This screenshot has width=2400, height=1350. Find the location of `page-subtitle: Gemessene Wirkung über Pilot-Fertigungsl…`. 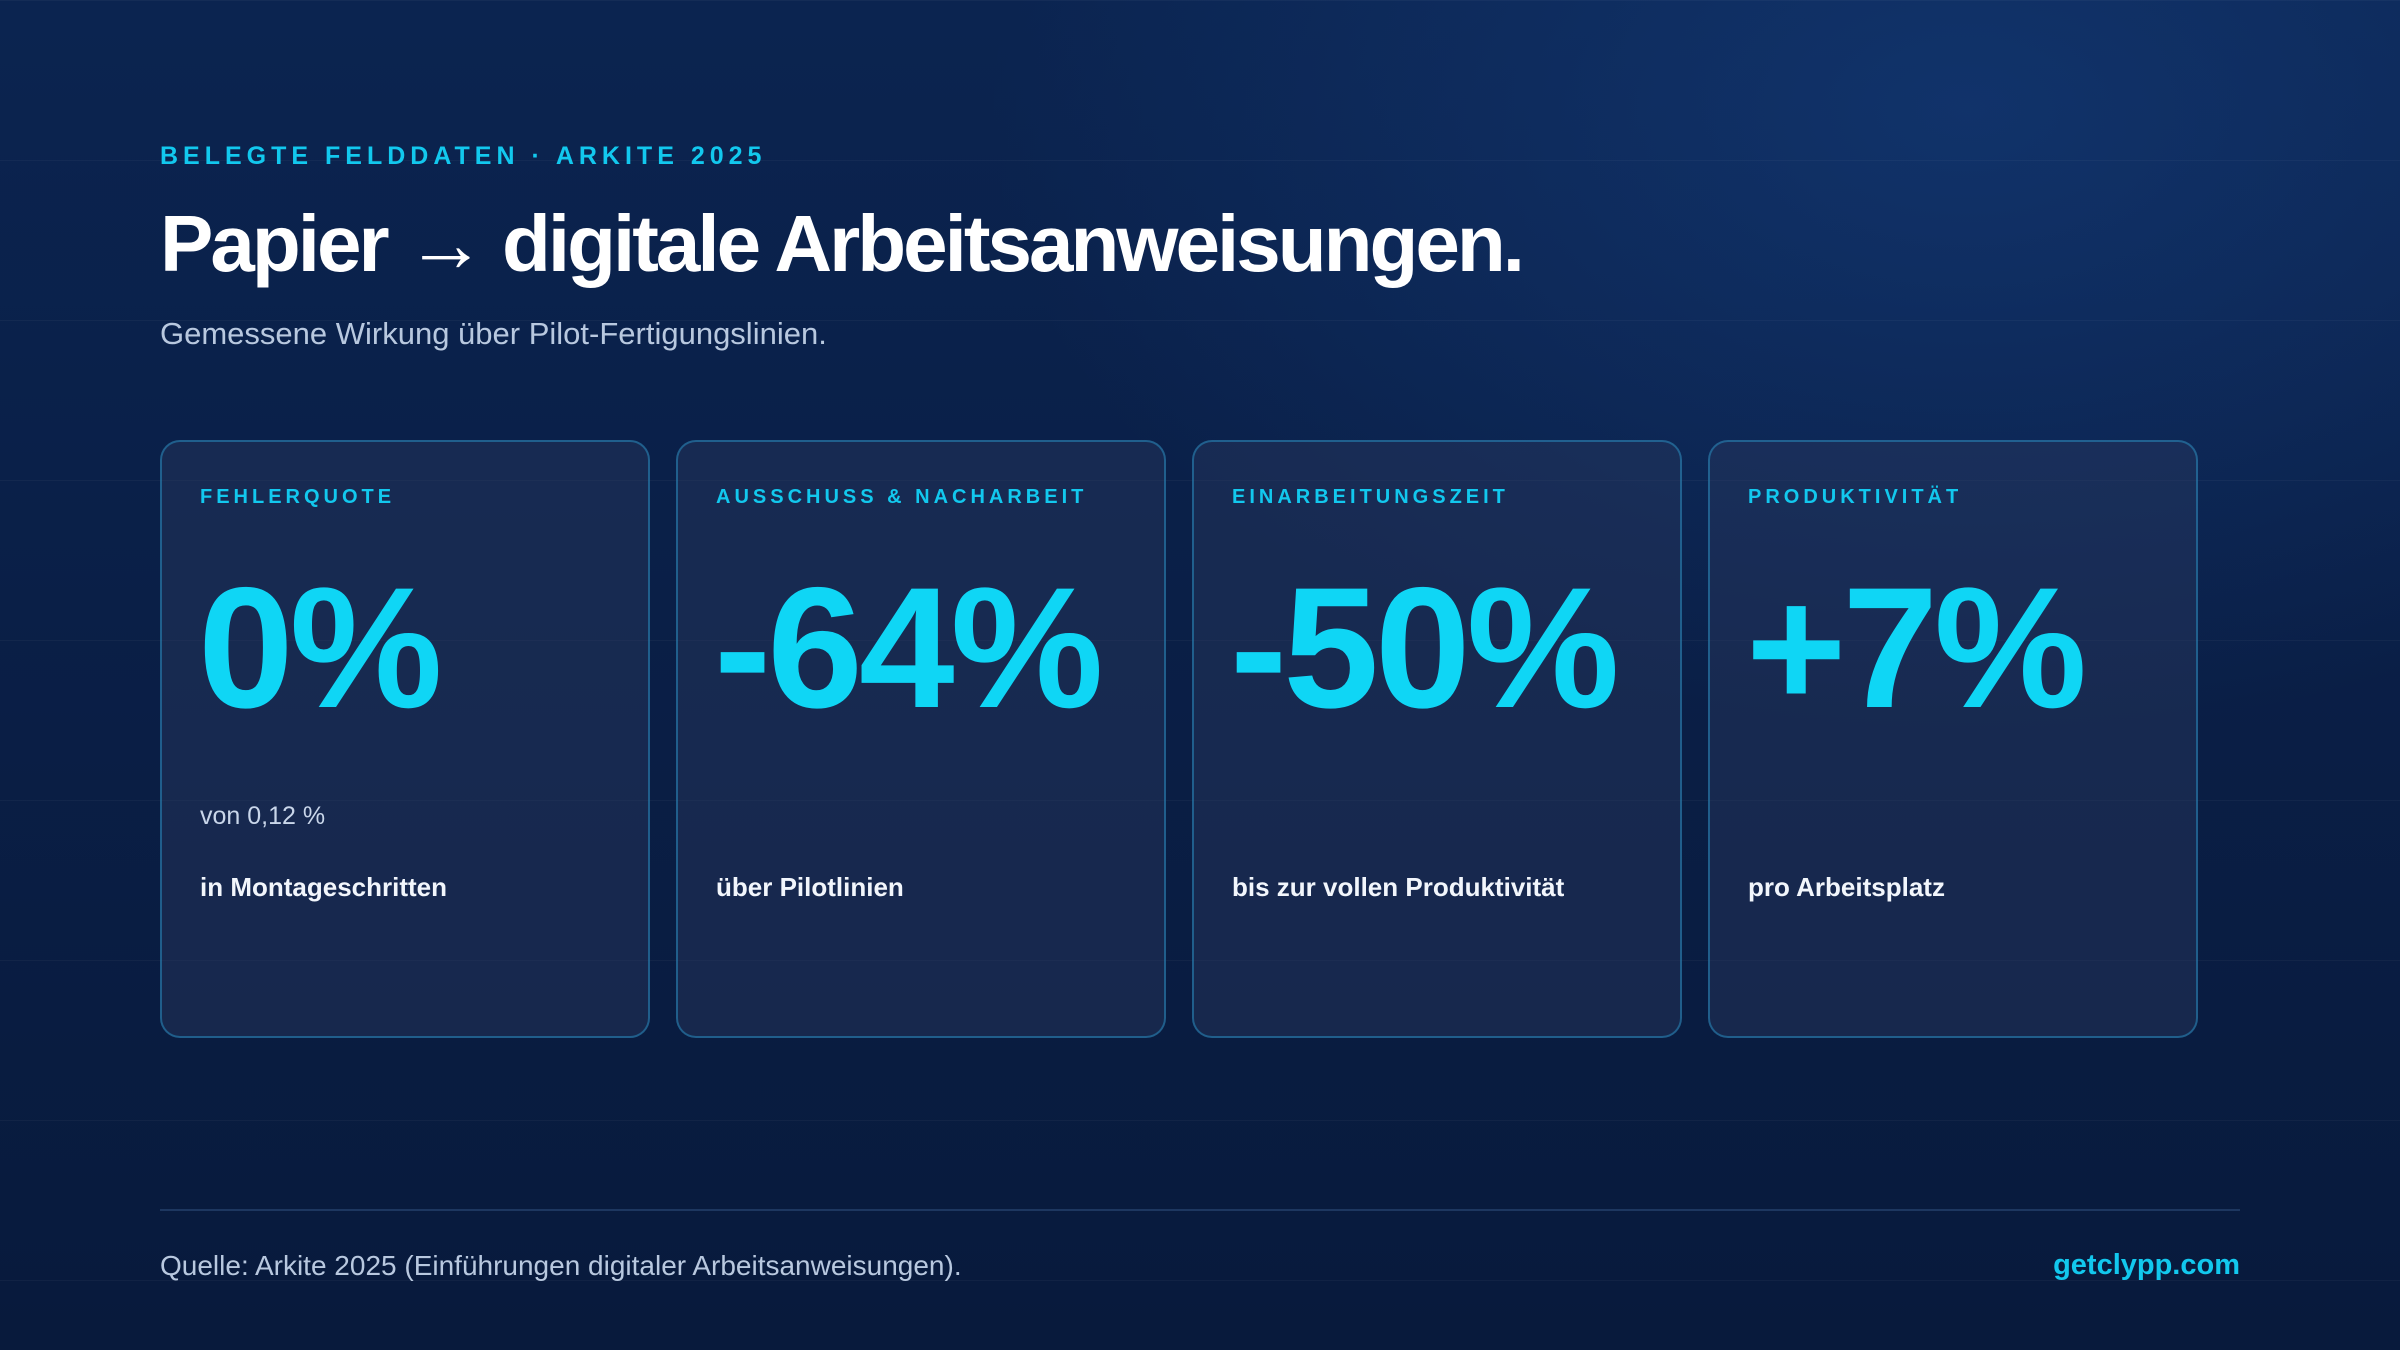

page-subtitle: Gemessene Wirkung über Pilot-Fertigungsl… is located at coordinates (493, 333).